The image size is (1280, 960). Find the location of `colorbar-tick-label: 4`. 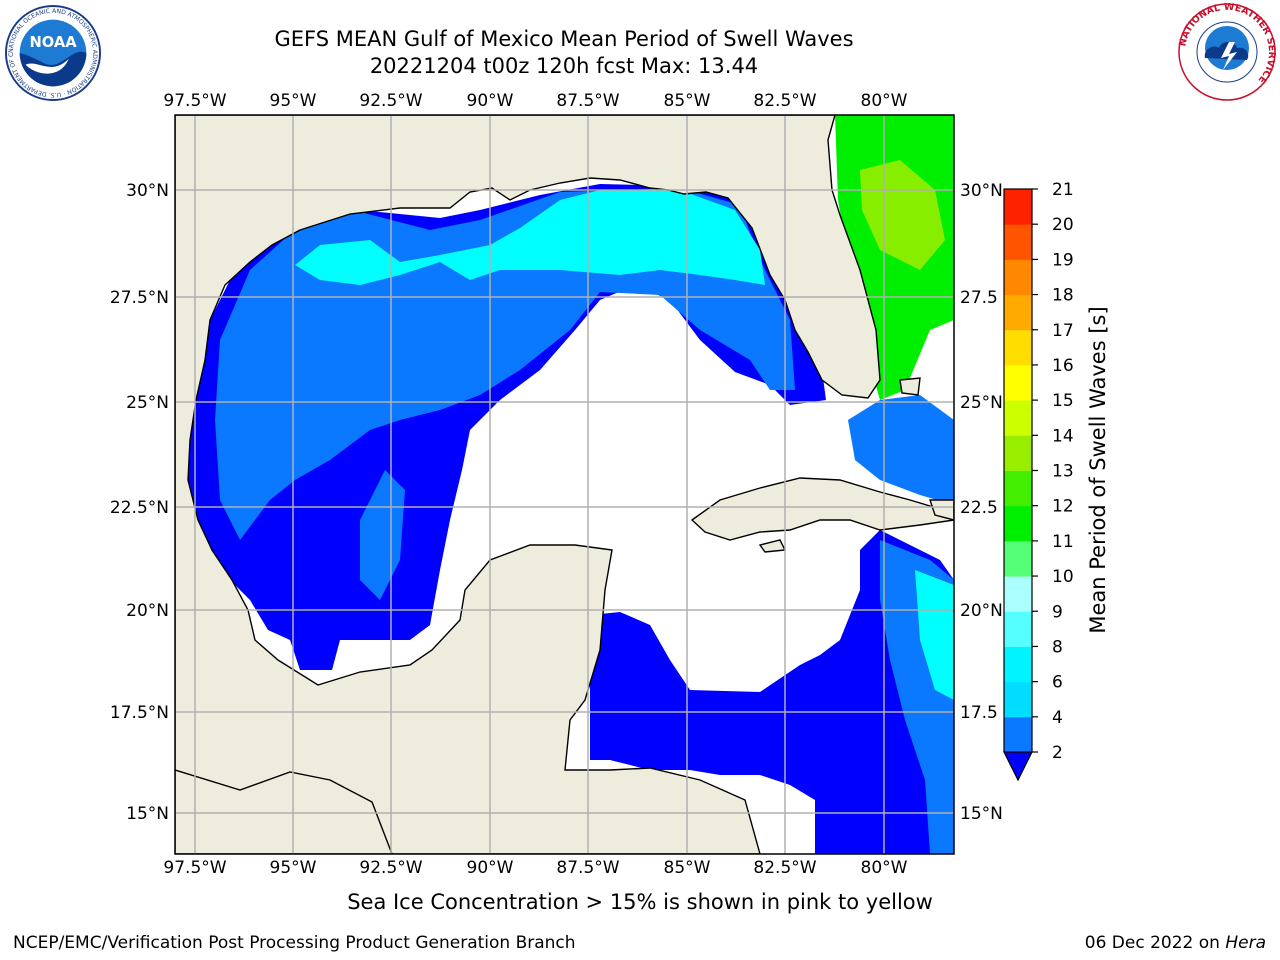

colorbar-tick-label: 4 is located at coordinates (1057, 718).